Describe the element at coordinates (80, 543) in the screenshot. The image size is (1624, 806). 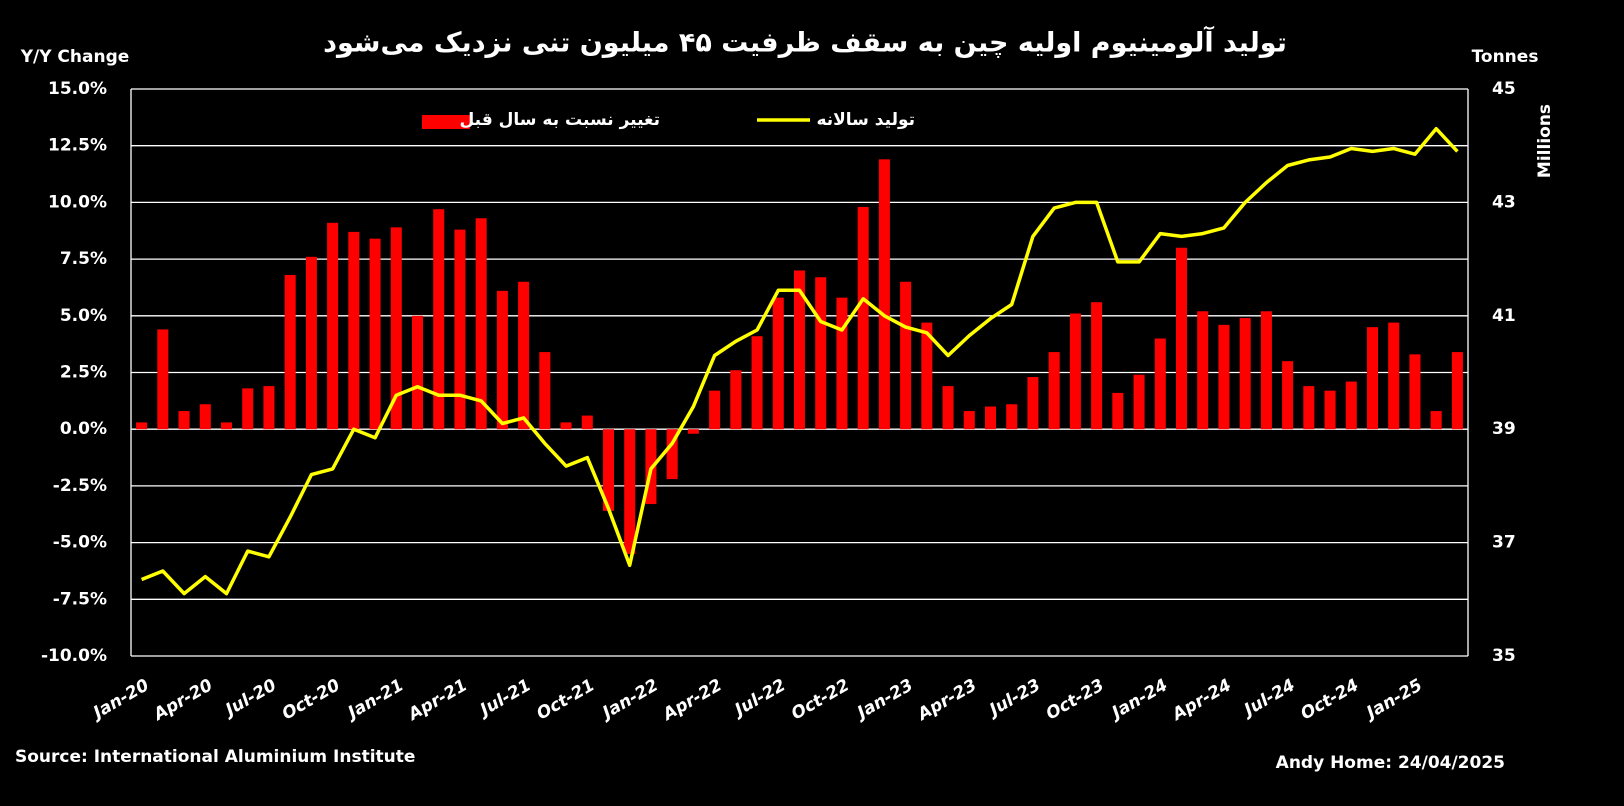
I see `y-tick-label: -5.0%` at that location.